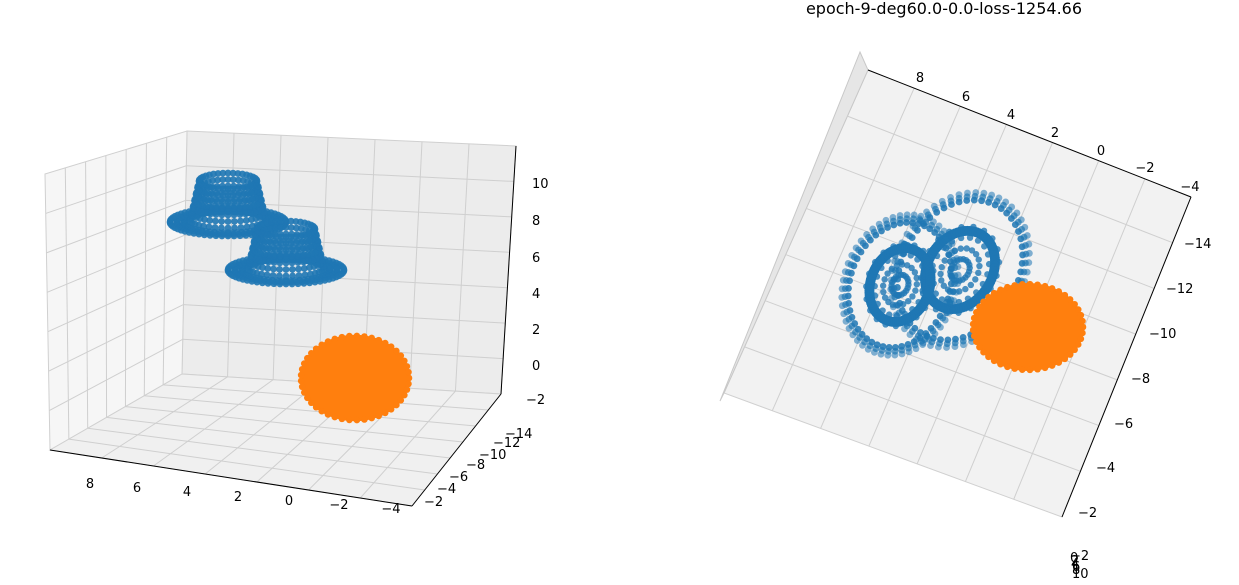 This screenshot has width=1239, height=585. I want to click on right-y-tick: −12, so click(1179, 289).